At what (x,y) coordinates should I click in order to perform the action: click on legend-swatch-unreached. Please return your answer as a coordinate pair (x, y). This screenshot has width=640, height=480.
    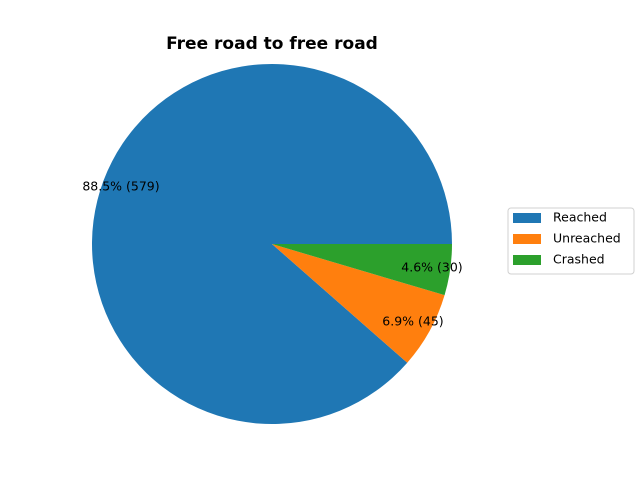
    Looking at the image, I should click on (527, 239).